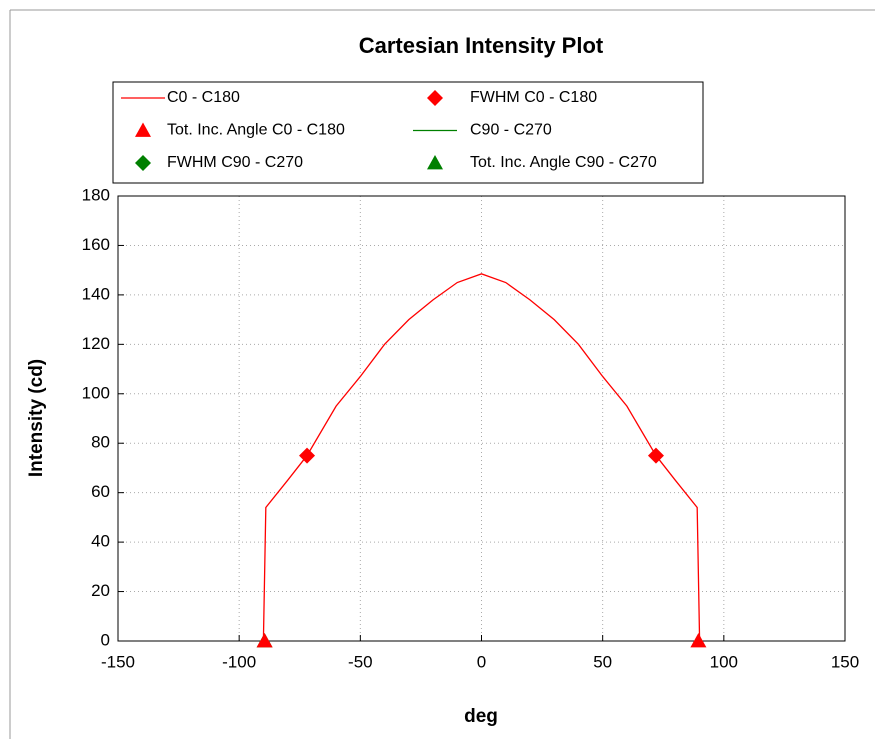 The image size is (875, 739). Describe the element at coordinates (360, 661) in the screenshot. I see `x-tick-label: -50` at that location.